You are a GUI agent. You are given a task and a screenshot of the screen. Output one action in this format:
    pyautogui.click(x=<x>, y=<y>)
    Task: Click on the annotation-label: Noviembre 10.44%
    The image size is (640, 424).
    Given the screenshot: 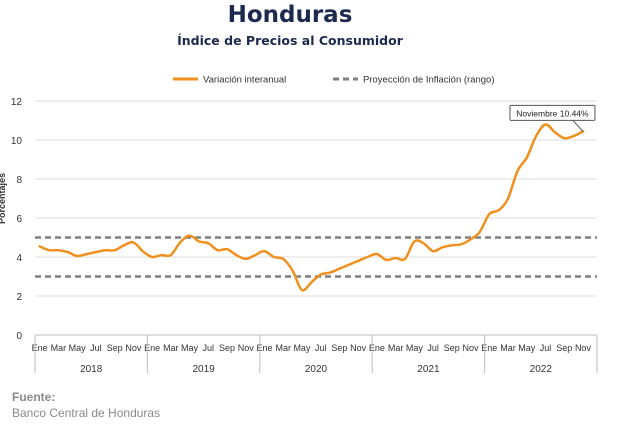 What is the action you would take?
    pyautogui.click(x=552, y=113)
    